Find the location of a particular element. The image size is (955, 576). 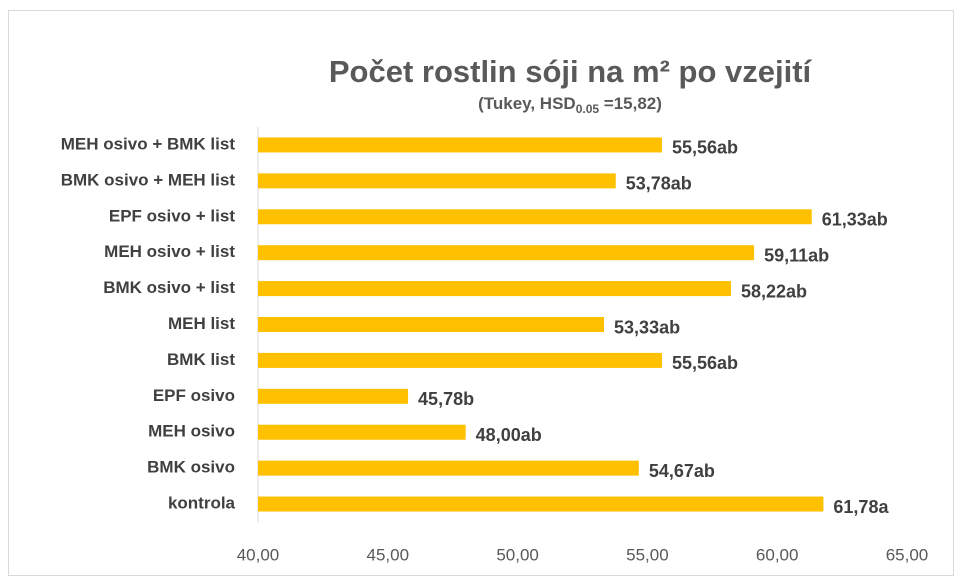

chart-subtitle: (Tukey, HSD0.05 =15,82) is located at coordinates (570, 105).